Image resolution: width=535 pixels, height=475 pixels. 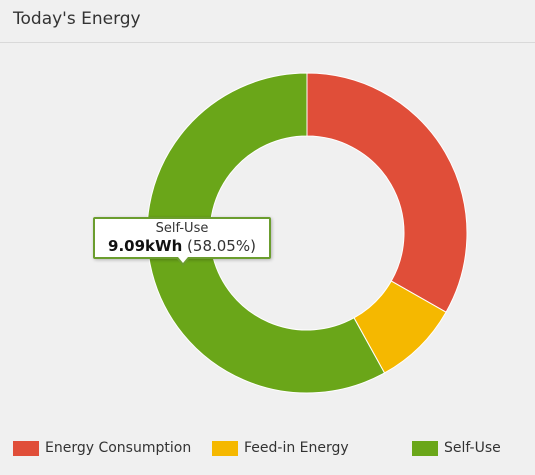 I want to click on legend-item-energy-consumption: Energy Consumption, so click(x=102, y=448).